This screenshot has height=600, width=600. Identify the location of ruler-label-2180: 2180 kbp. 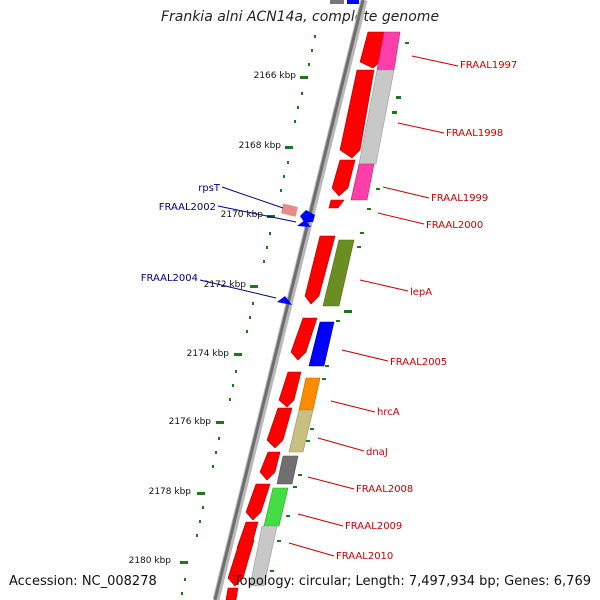
(150, 561).